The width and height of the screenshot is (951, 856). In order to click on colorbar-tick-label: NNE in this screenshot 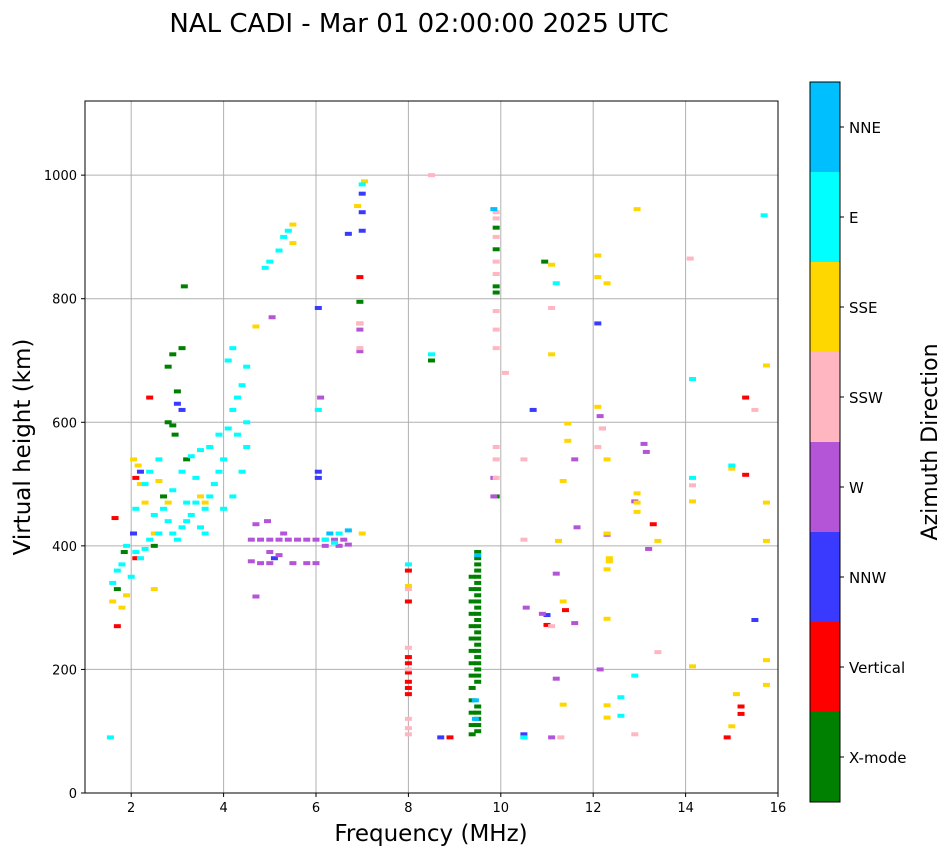, I will do `click(865, 128)`.